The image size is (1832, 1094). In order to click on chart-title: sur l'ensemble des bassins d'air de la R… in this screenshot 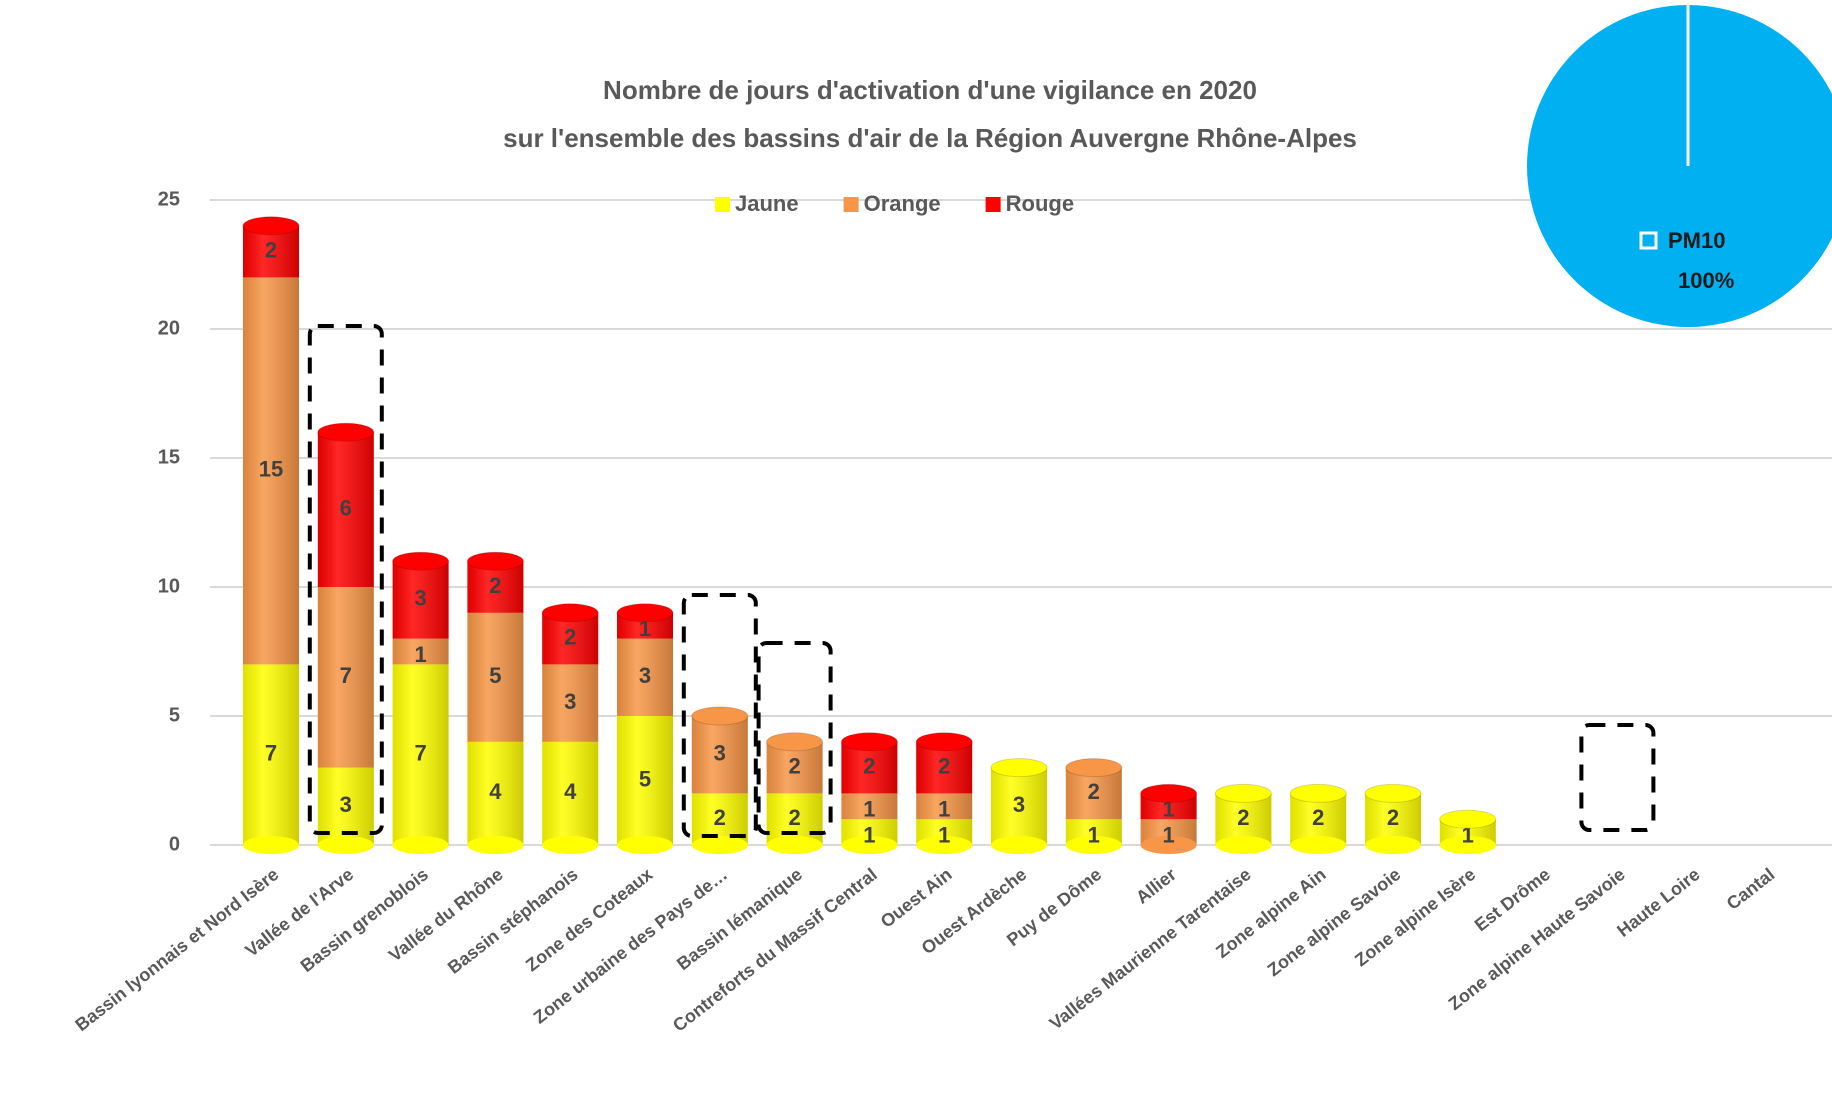, I will do `click(930, 138)`.